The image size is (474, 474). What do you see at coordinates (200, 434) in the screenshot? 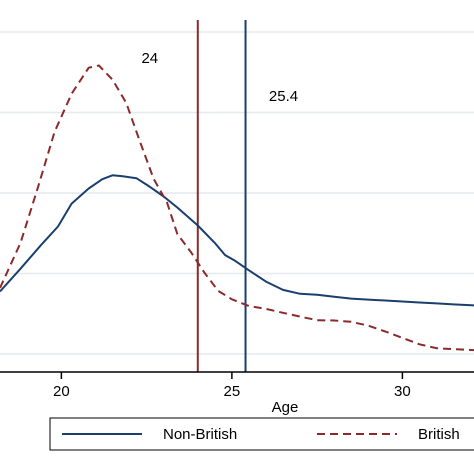
I see `legend-label-non-british: Non-British` at bounding box center [200, 434].